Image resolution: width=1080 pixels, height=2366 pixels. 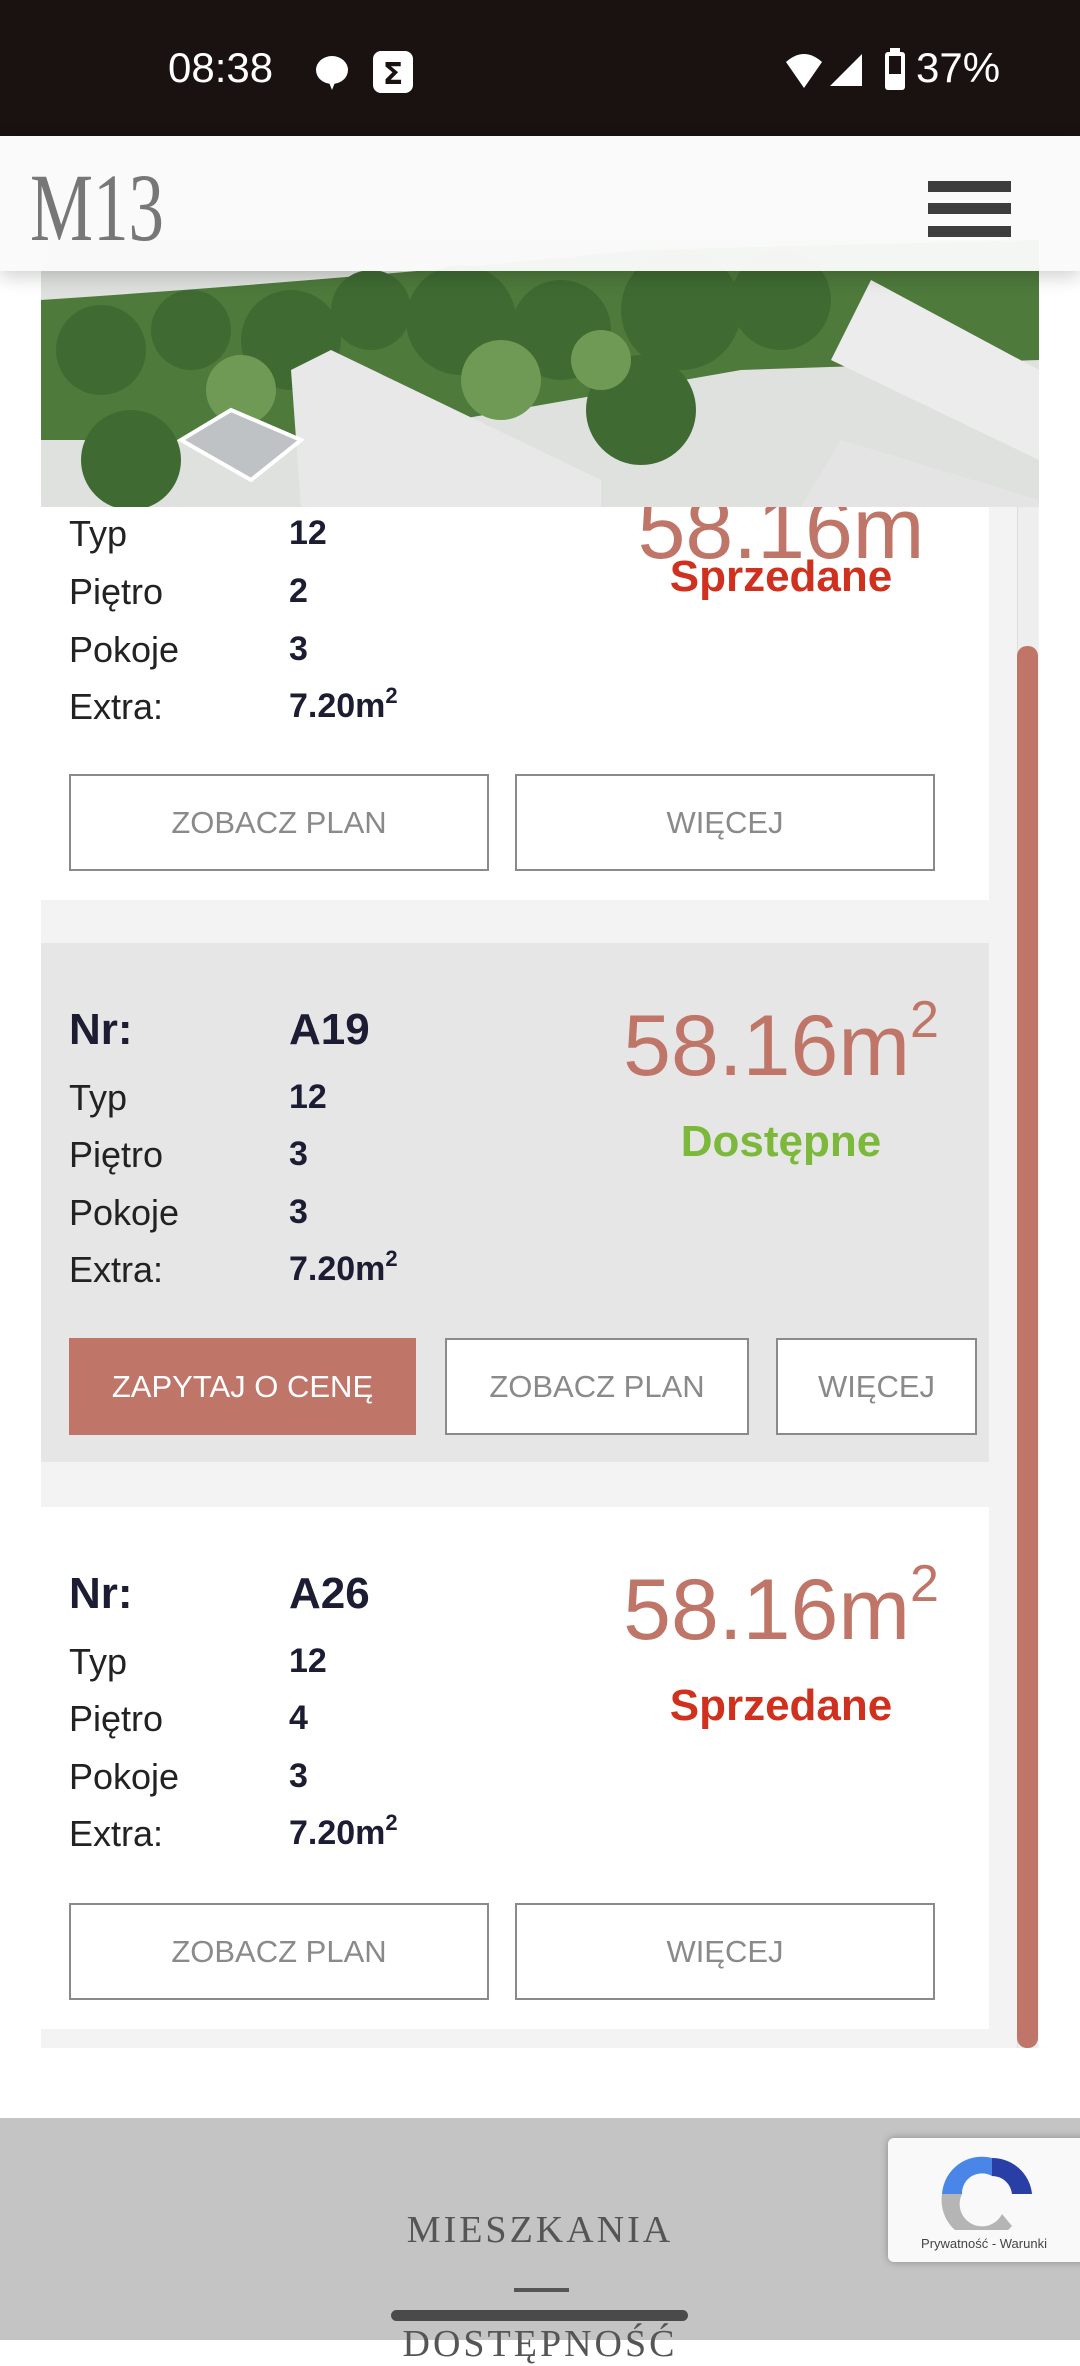 I want to click on recaptcha-badge: Prywatność - Warunki, so click(x=984, y=2200).